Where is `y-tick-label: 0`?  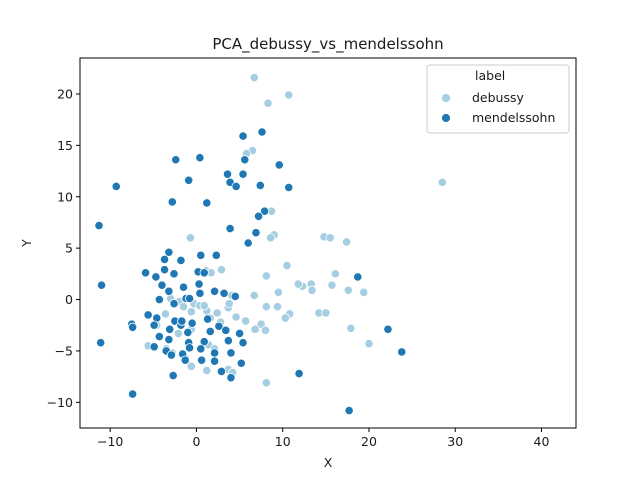 y-tick-label: 0 is located at coordinates (69, 299).